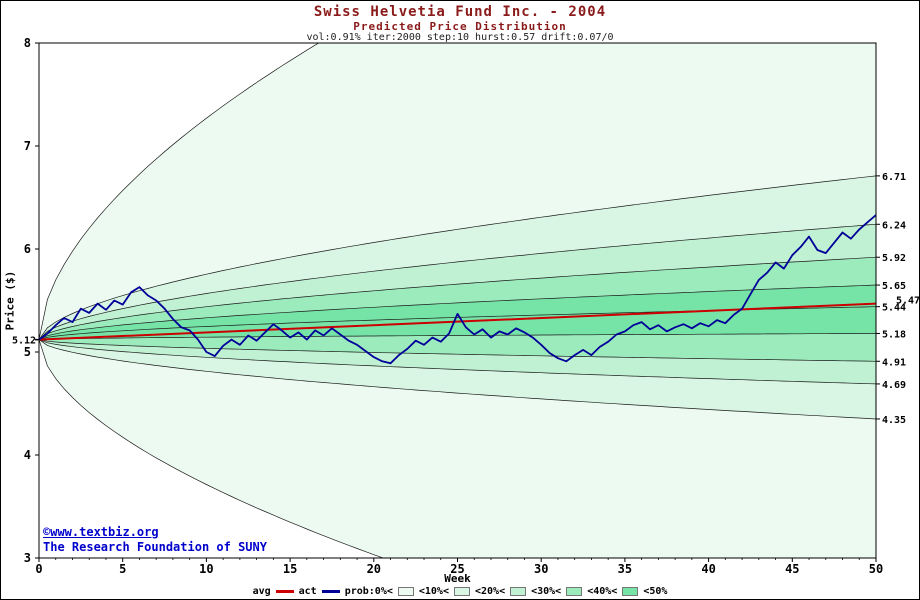 This screenshot has width=920, height=600. I want to click on legend-prob-label-3: <30%<, so click(546, 591).